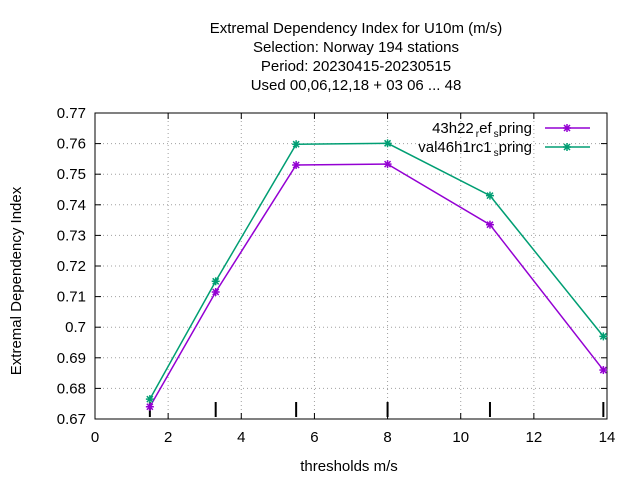 This screenshot has height=480, width=640. What do you see at coordinates (356, 28) in the screenshot?
I see `title-line-1: Extremal Dependency Index for U10m (m/s)` at bounding box center [356, 28].